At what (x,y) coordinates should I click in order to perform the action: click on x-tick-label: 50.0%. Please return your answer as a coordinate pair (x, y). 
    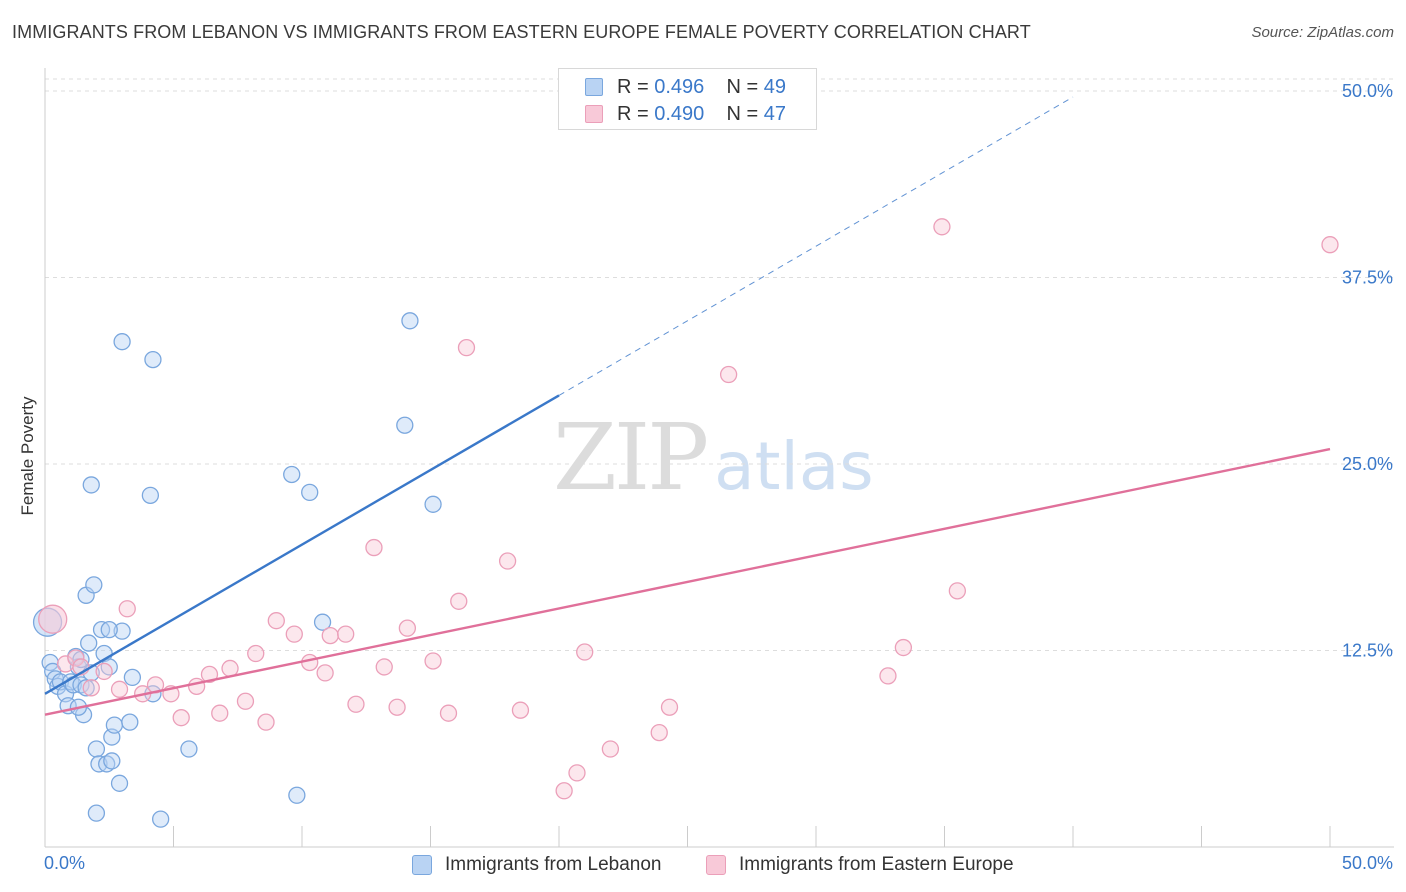
    Looking at the image, I should click on (1367, 863).